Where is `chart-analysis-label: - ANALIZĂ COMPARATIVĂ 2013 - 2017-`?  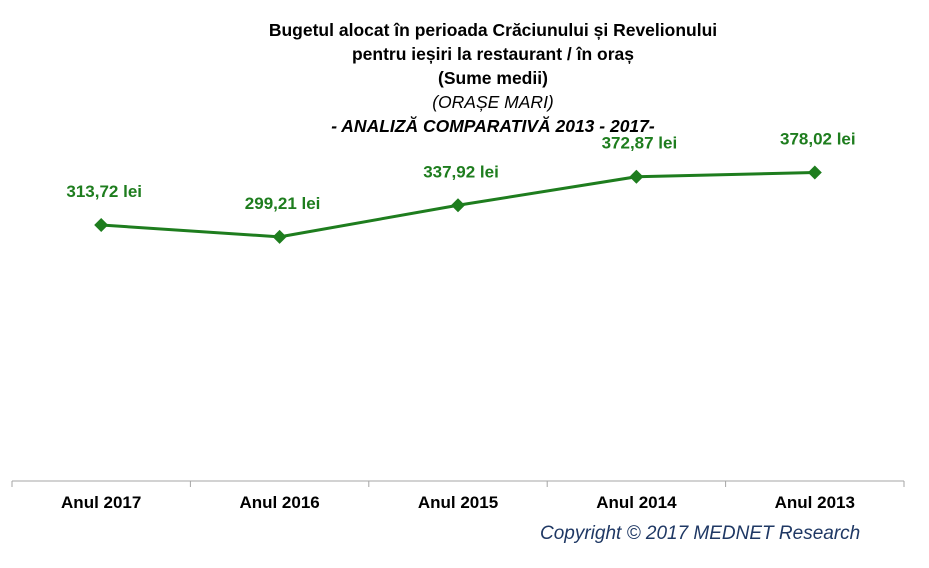 chart-analysis-label: - ANALIZĂ COMPARATIVĂ 2013 - 2017- is located at coordinates (493, 126).